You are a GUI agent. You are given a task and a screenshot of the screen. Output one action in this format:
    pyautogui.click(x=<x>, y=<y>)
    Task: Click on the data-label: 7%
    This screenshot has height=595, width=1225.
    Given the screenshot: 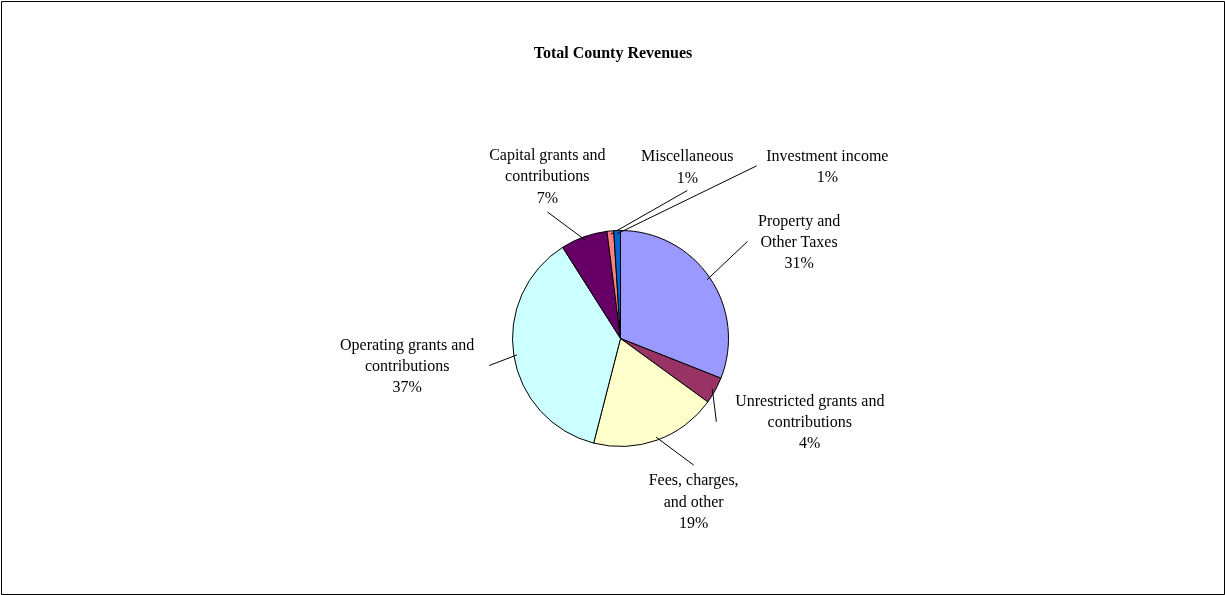 What is the action you would take?
    pyautogui.click(x=547, y=197)
    